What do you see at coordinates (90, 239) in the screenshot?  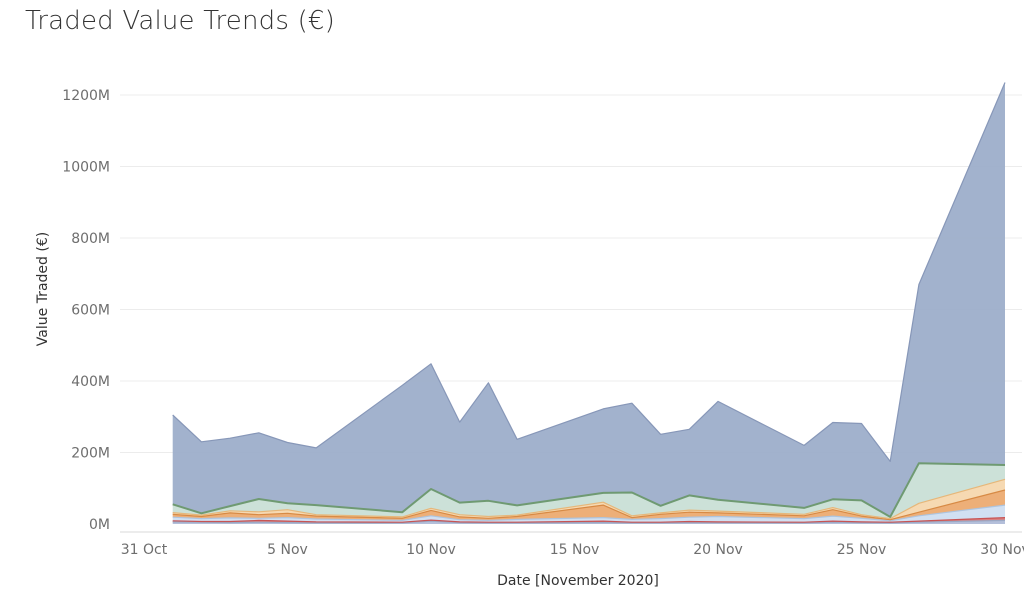 I see `y-tick-label: 800M` at bounding box center [90, 239].